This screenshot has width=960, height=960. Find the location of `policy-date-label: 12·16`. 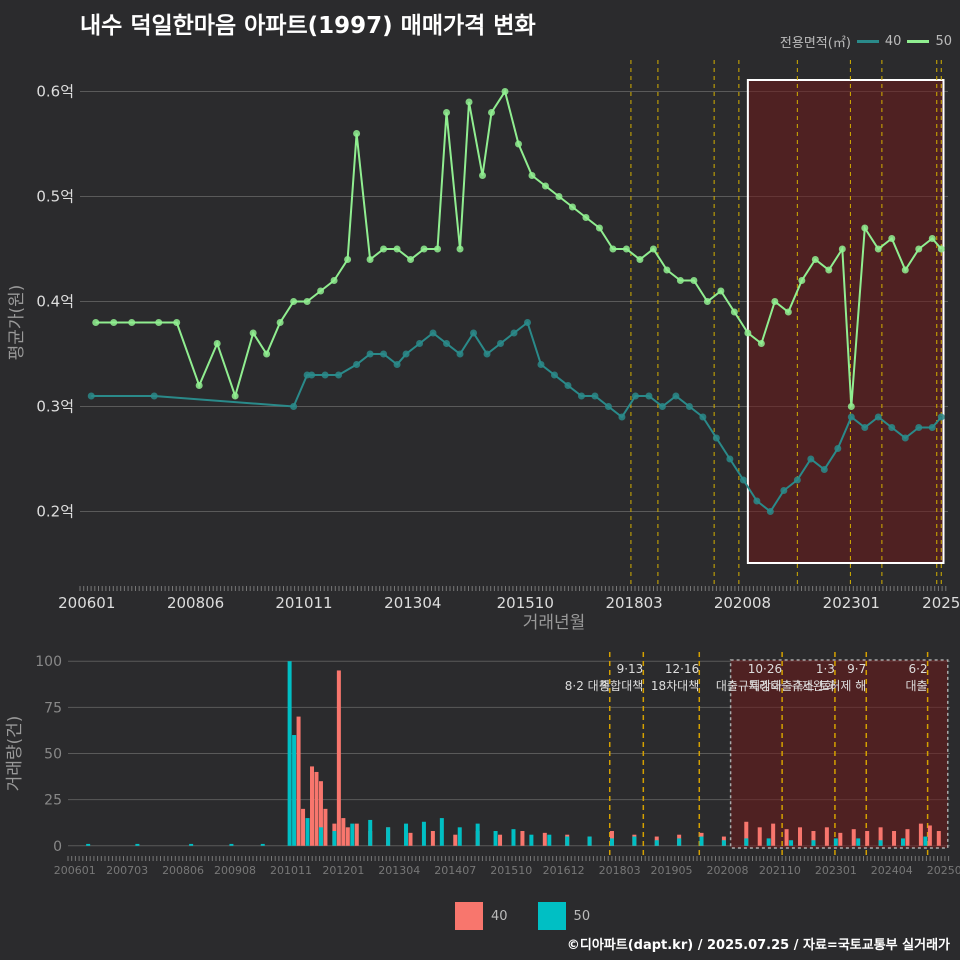

policy-date-label: 12·16 is located at coordinates (682, 669).